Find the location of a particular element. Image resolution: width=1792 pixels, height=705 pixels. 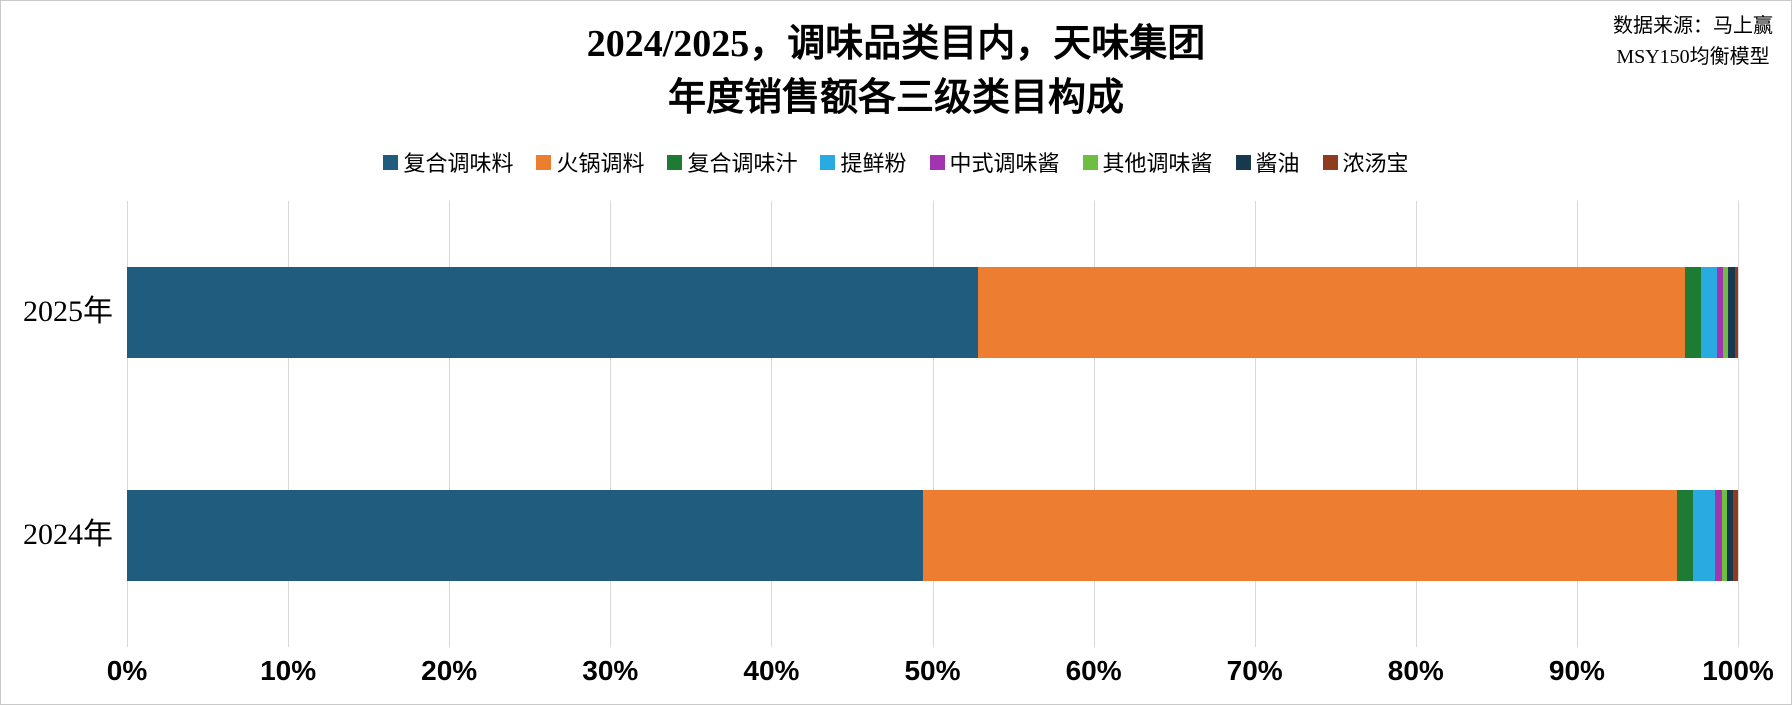

bar-2025 is located at coordinates (932, 312).